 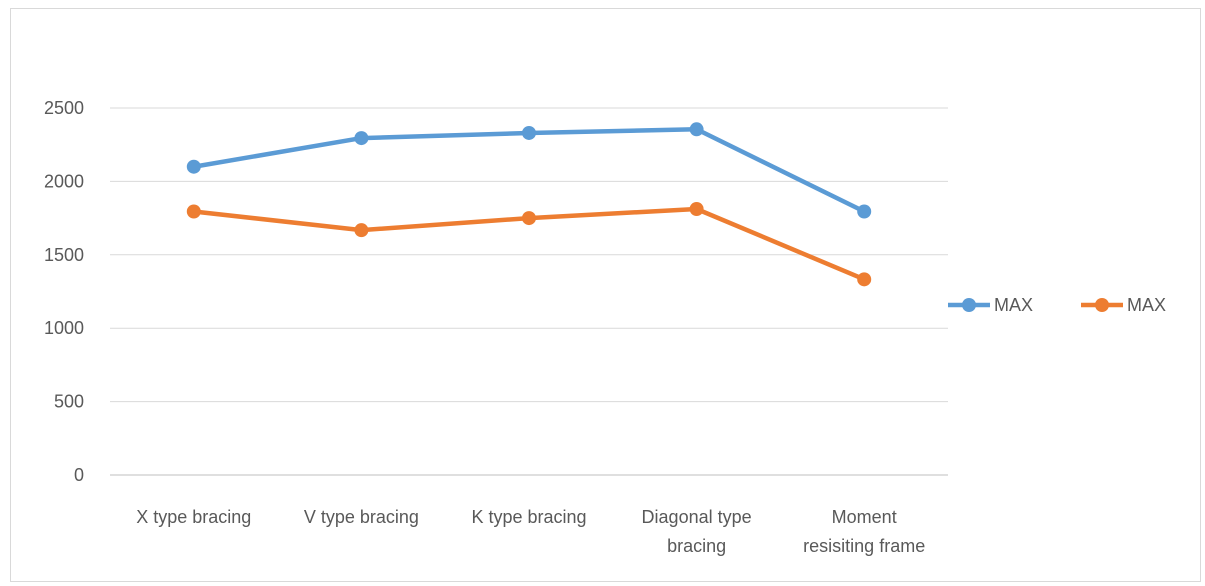 What do you see at coordinates (64, 108) in the screenshot?
I see `y-tick-label: 2500` at bounding box center [64, 108].